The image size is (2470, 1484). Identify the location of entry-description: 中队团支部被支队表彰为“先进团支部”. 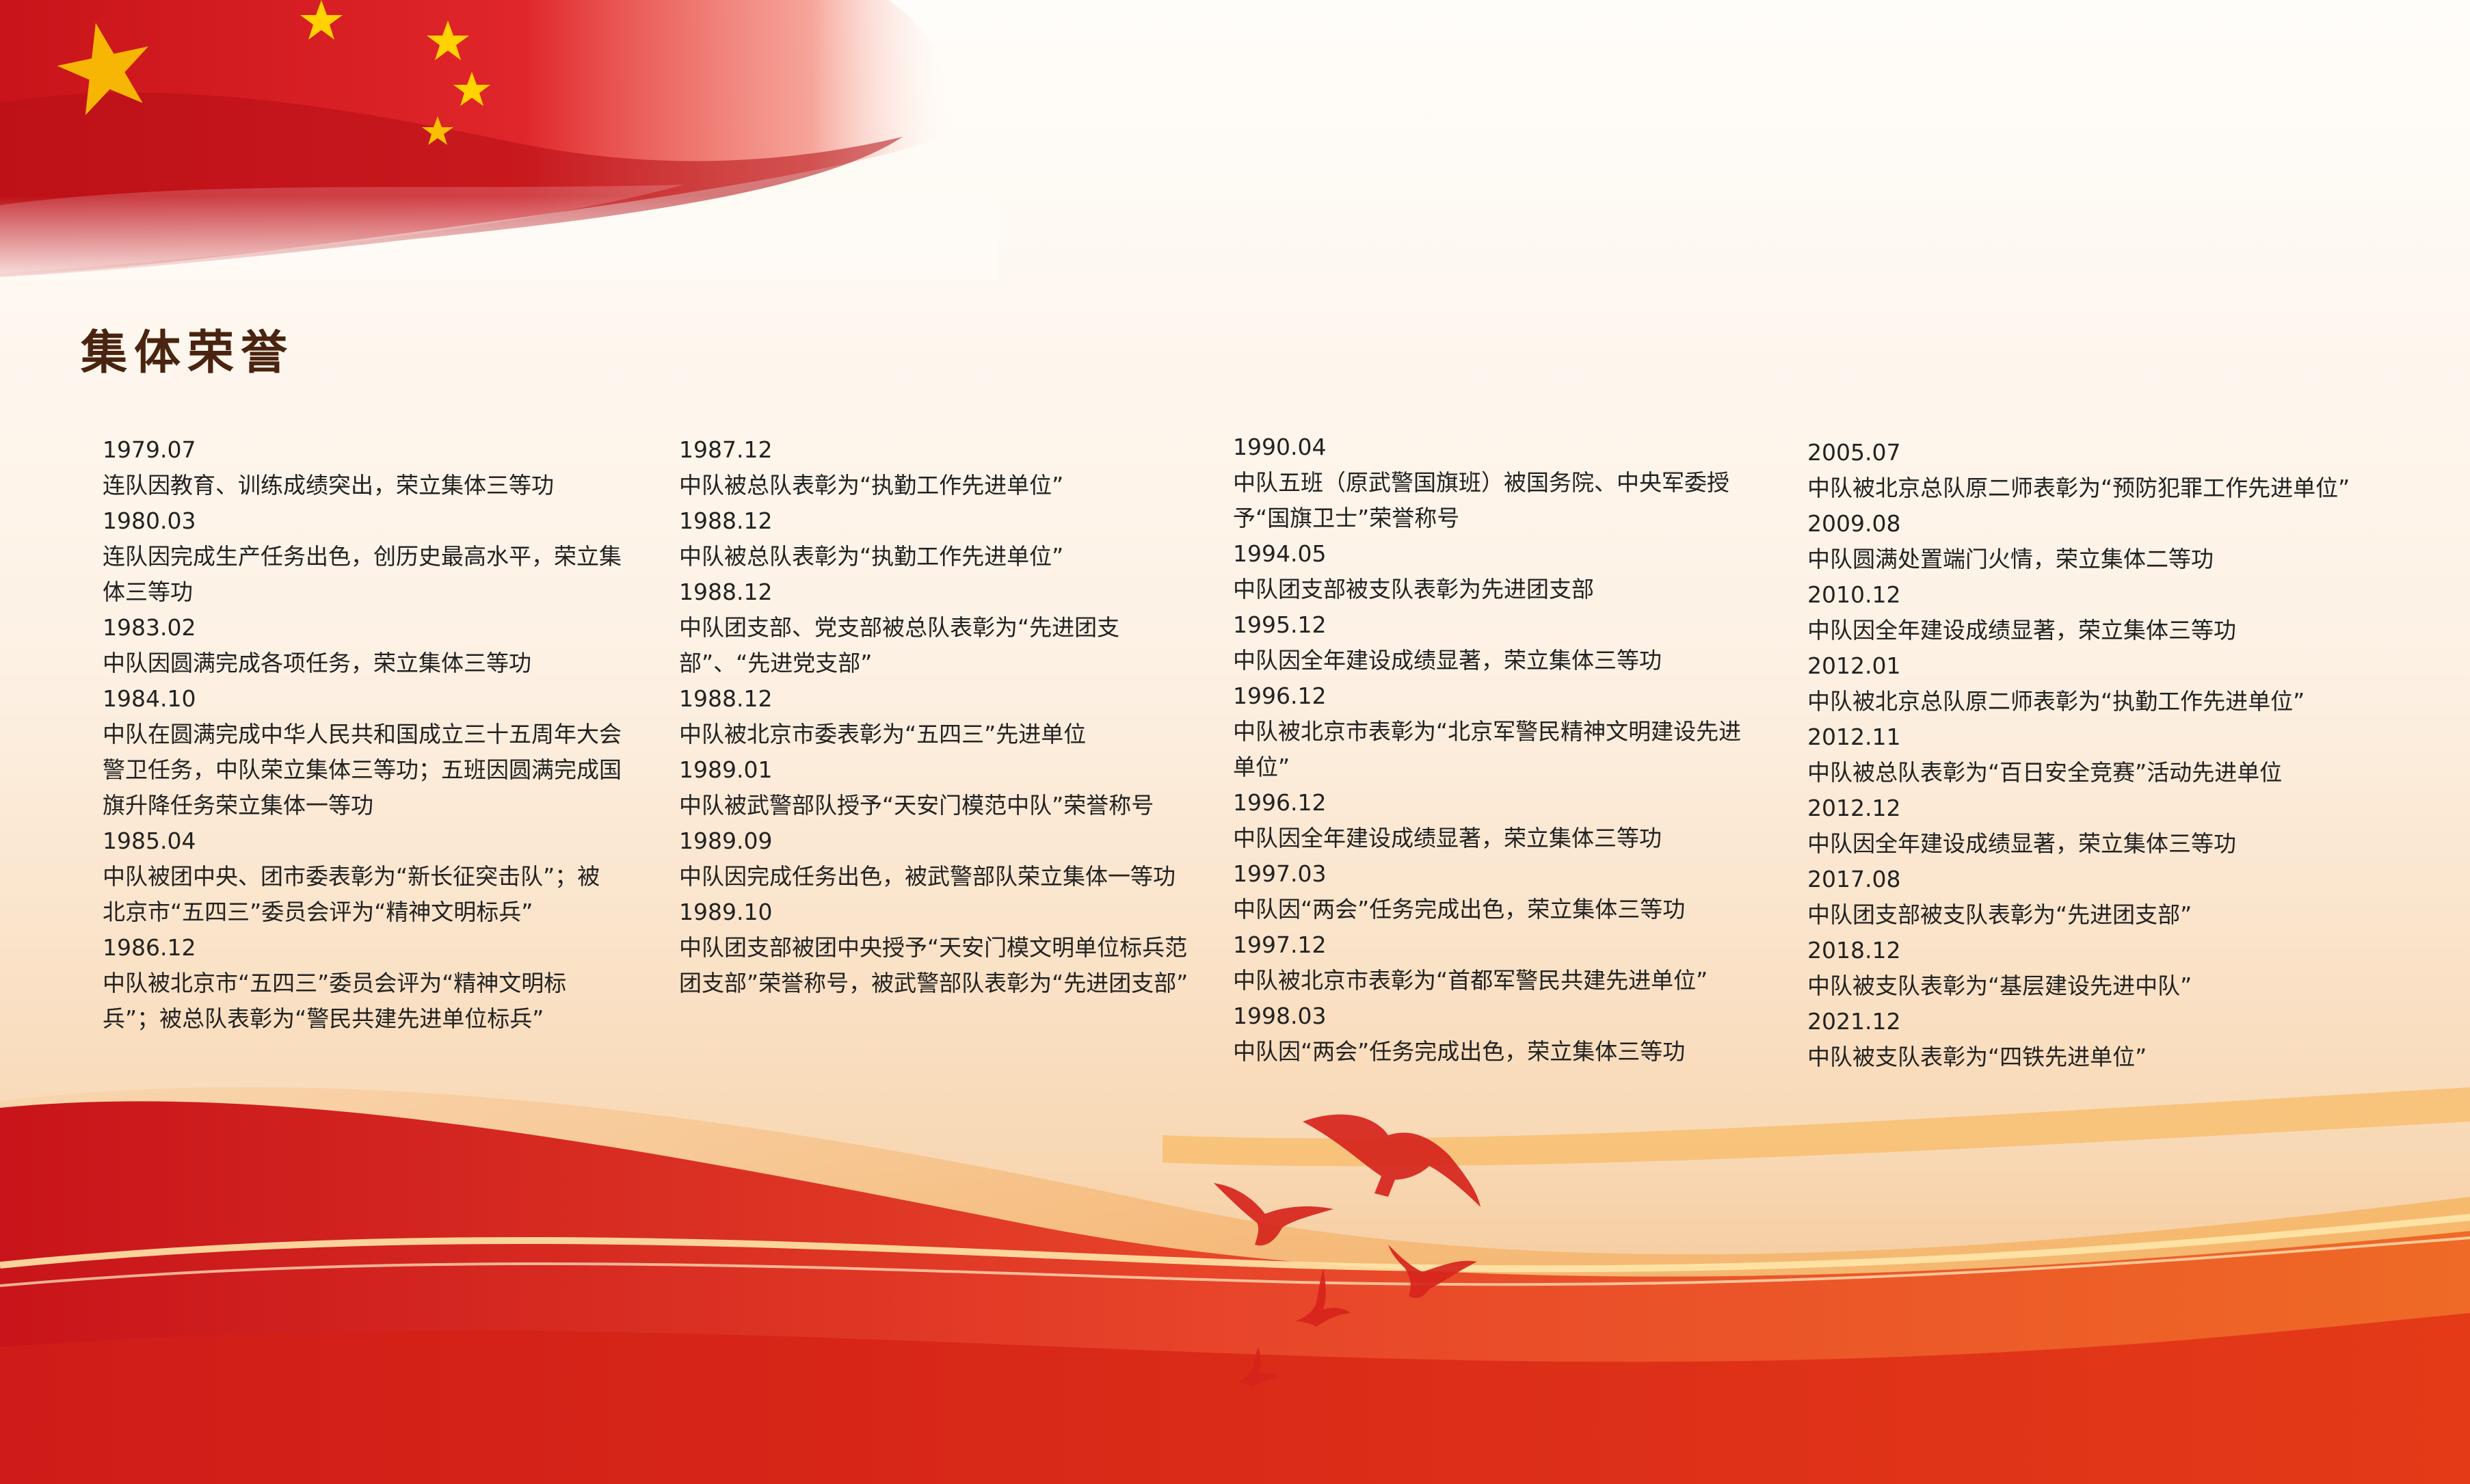
(1999, 914).